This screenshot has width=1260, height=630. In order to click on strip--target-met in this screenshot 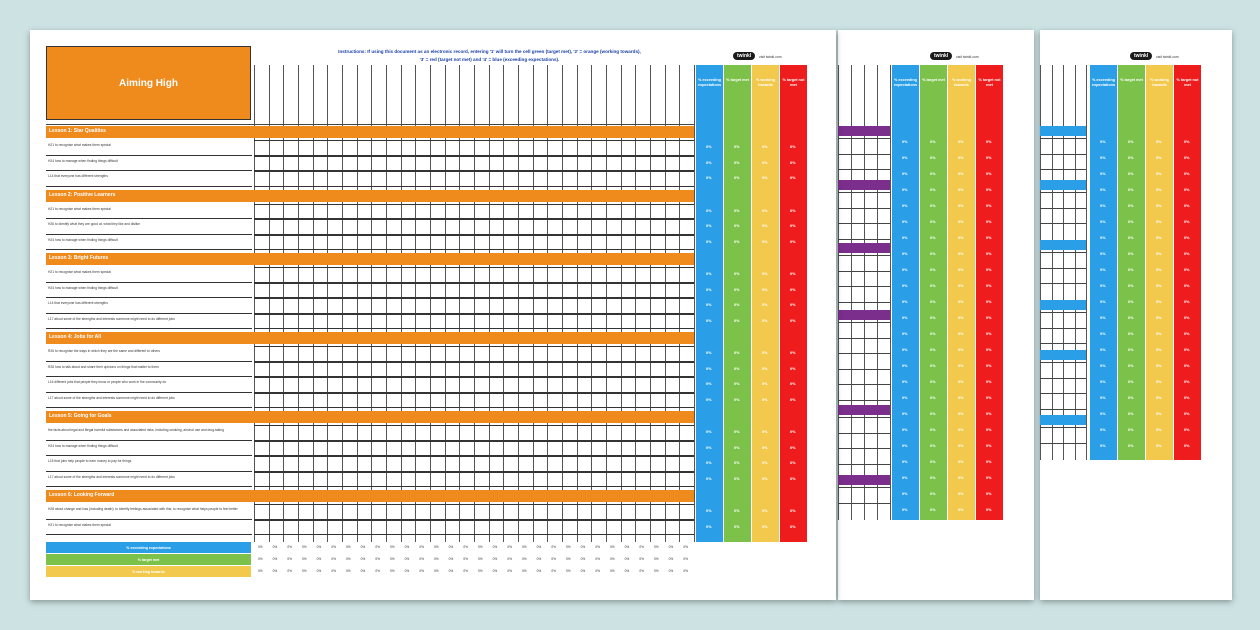, I will do `click(737, 303)`.